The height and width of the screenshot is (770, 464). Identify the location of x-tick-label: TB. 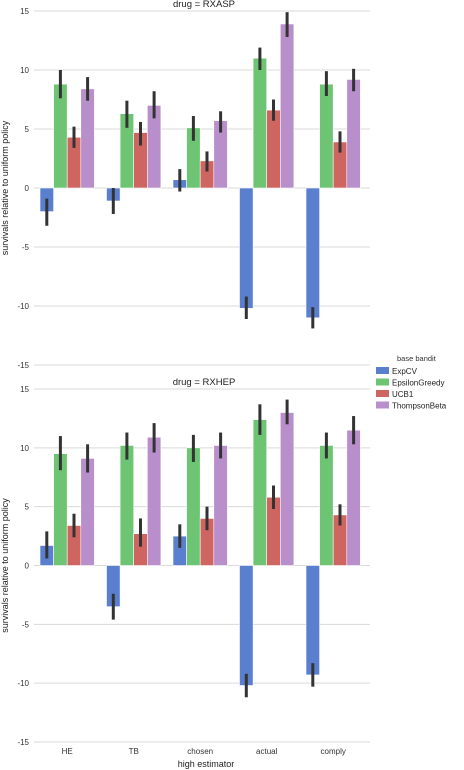
(134, 751).